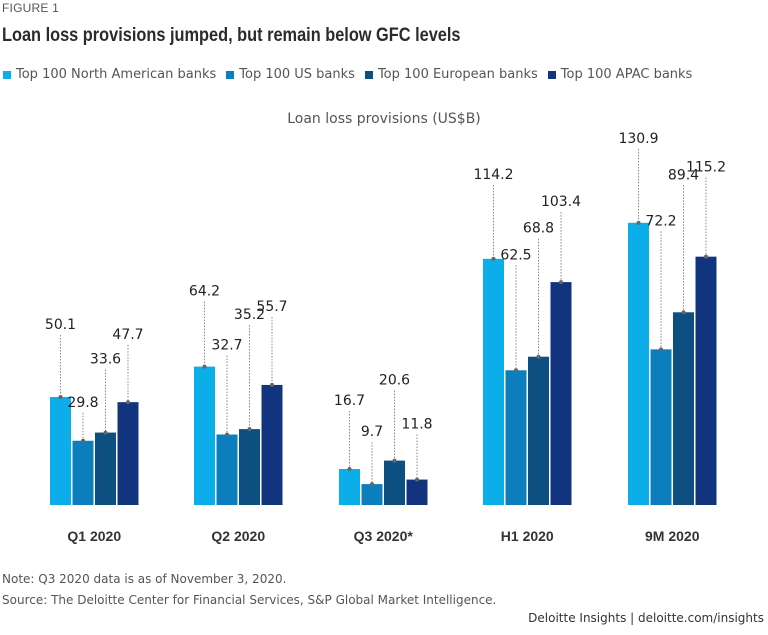 The image size is (768, 635). Describe the element at coordinates (660, 221) in the screenshot. I see `data-label: 72.2` at that location.